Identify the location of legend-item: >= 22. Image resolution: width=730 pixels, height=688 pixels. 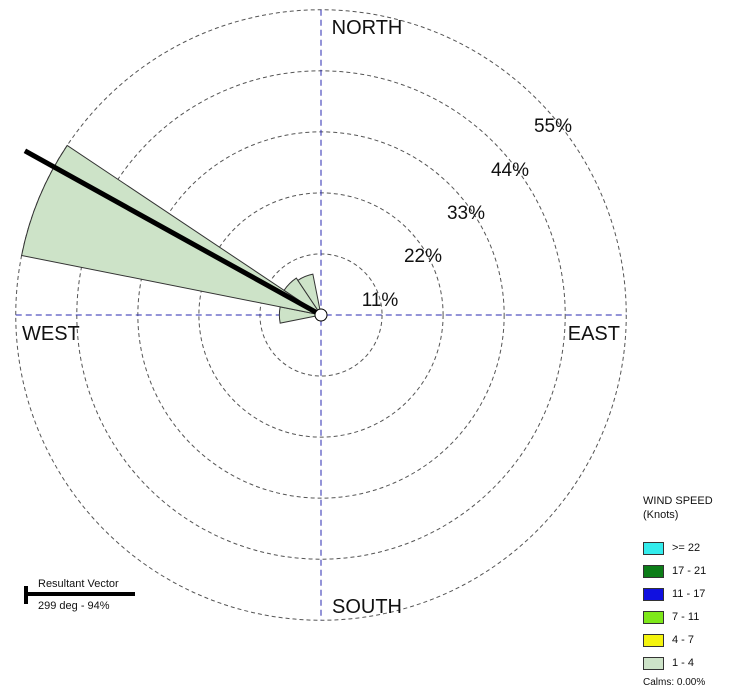
(685, 548).